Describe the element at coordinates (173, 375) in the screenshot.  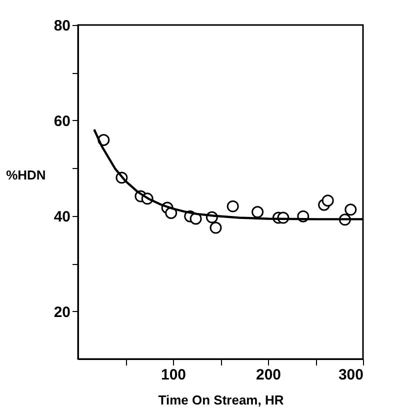
I see `x-tick-label: 100` at that location.